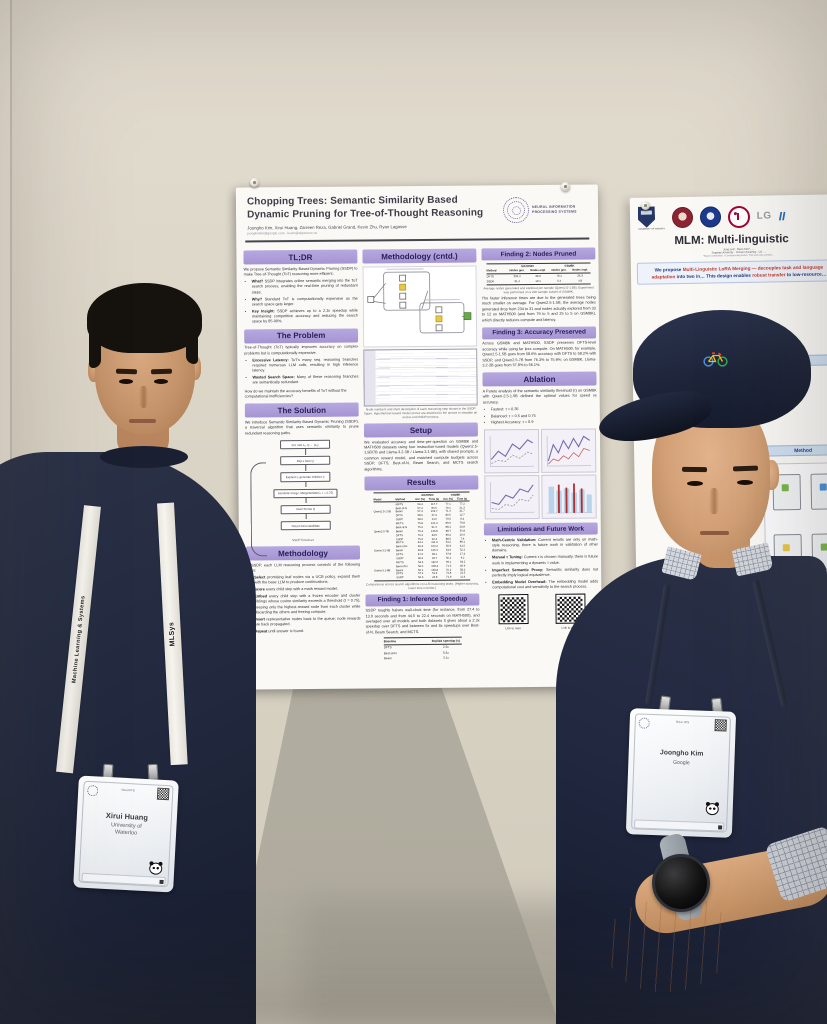 The image size is (827, 1024). I want to click on method-heading: Method, so click(794, 450).